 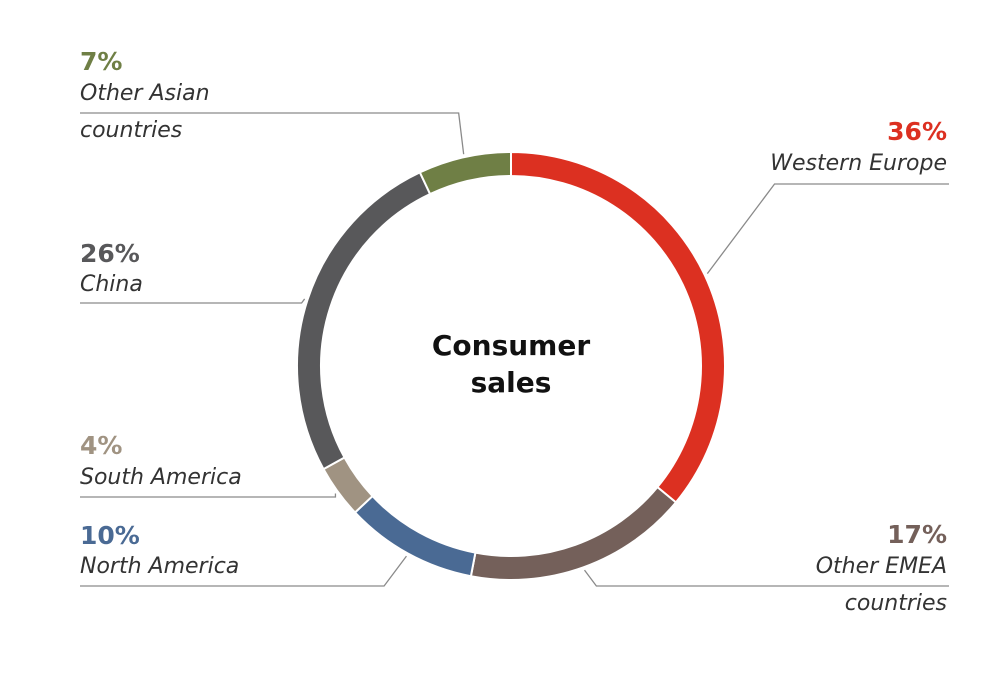 What do you see at coordinates (917, 131) in the screenshot?
I see `slice-percent-western-europe: 36%` at bounding box center [917, 131].